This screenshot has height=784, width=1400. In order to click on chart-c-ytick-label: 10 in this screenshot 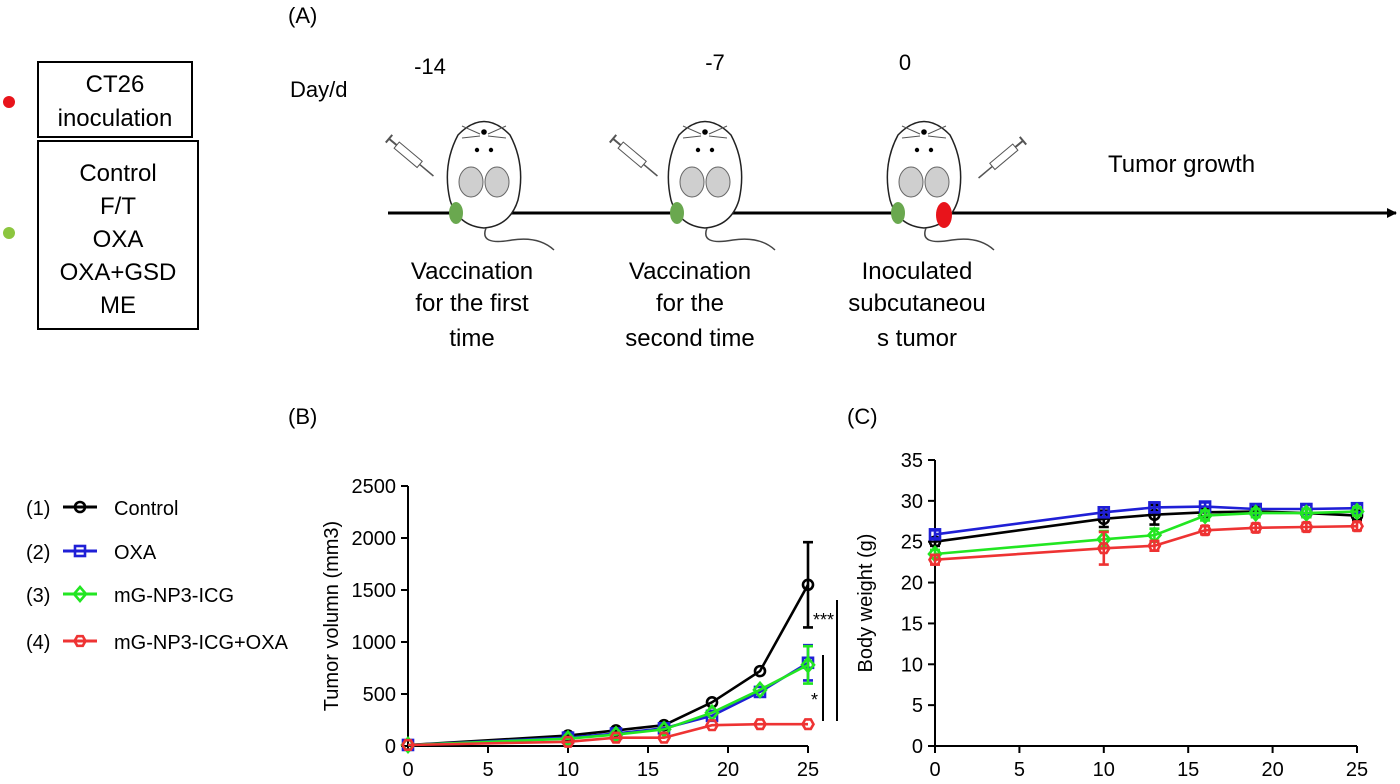, I will do `click(912, 665)`.